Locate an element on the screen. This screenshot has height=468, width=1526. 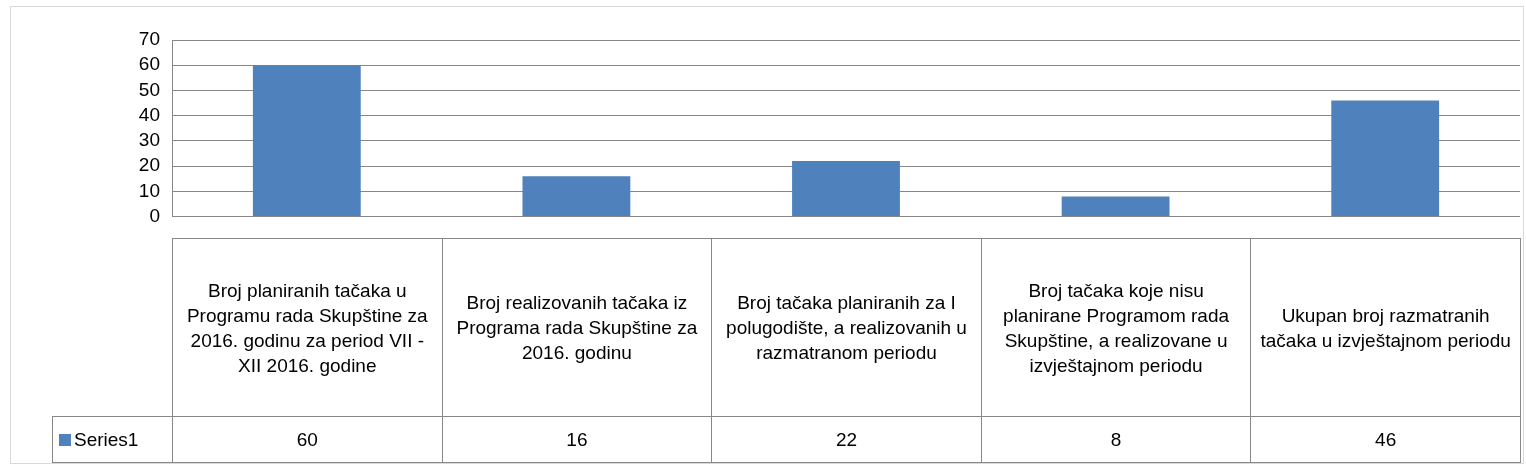
data-label: 22 is located at coordinates (846, 439).